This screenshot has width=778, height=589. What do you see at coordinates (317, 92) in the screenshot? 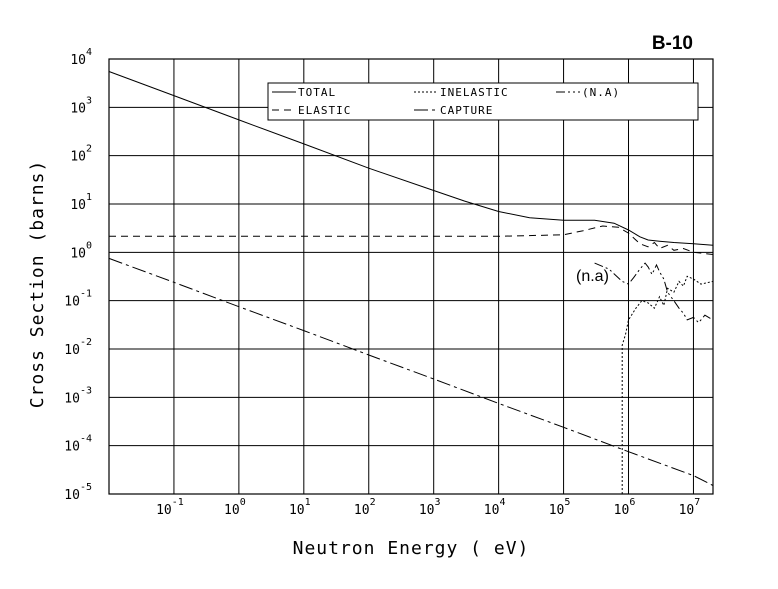
I see `legend-label: TOTAL` at bounding box center [317, 92].